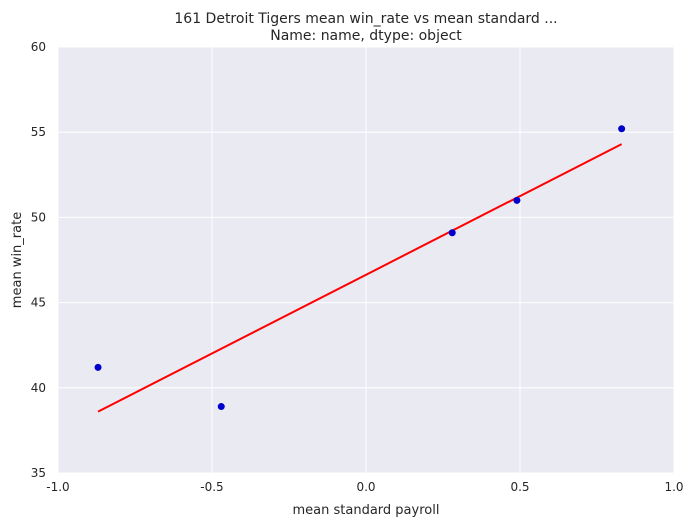  I want to click on x-tick-label: 1.0, so click(673, 487).